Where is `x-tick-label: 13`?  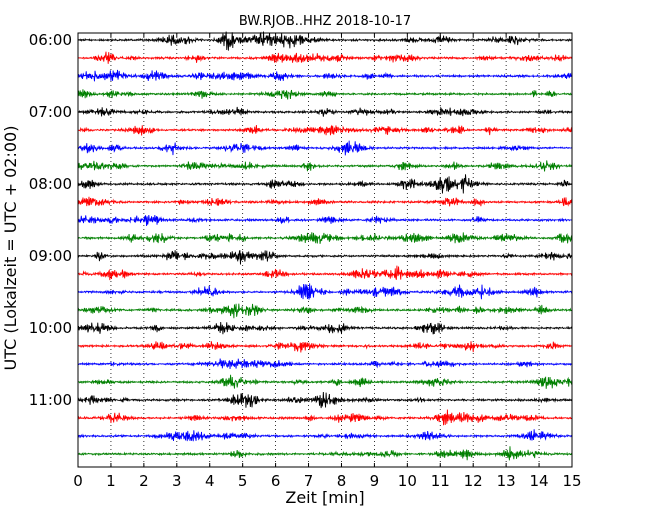
x-tick-label: 13 is located at coordinates (506, 481).